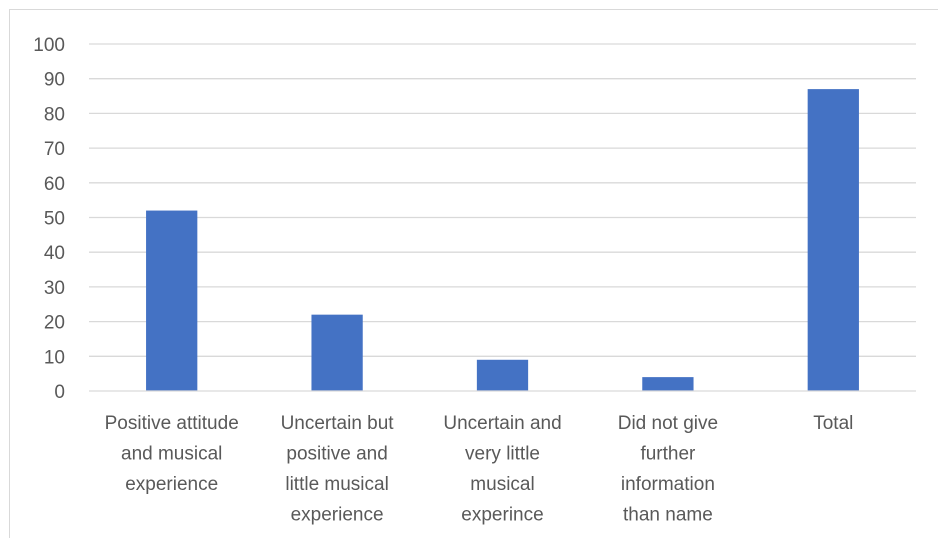 The height and width of the screenshot is (539, 939). I want to click on category-label: Uncertain and, so click(502, 423).